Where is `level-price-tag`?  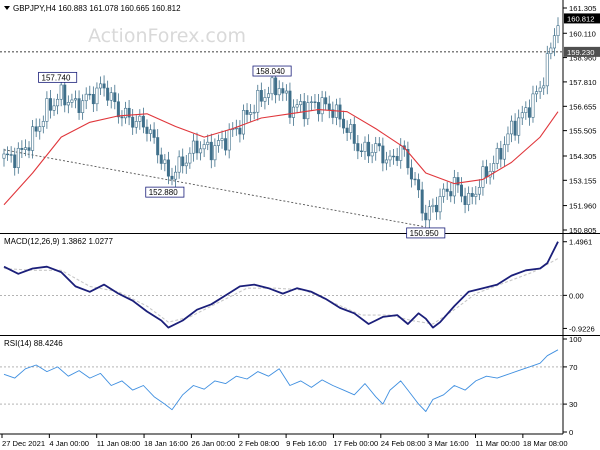
level-price-tag is located at coordinates (582, 51).